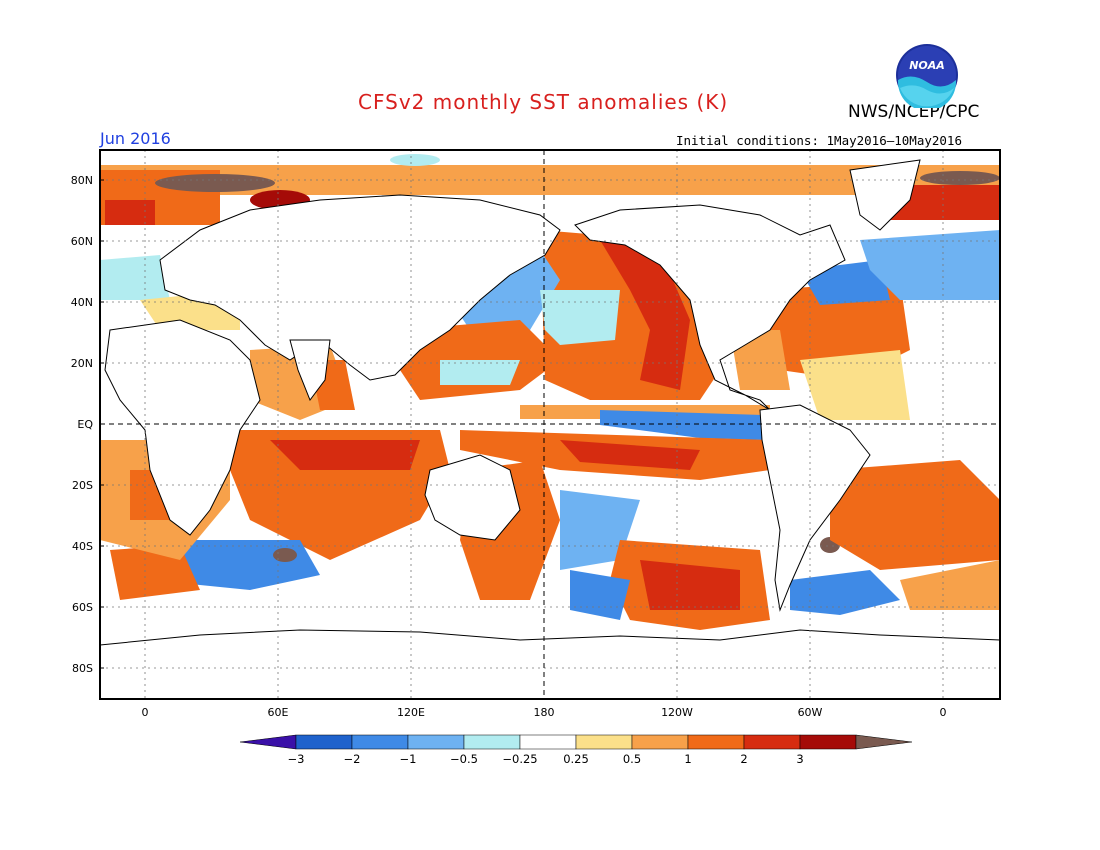  What do you see at coordinates (82, 607) in the screenshot?
I see `lat-label: 60S` at bounding box center [82, 607].